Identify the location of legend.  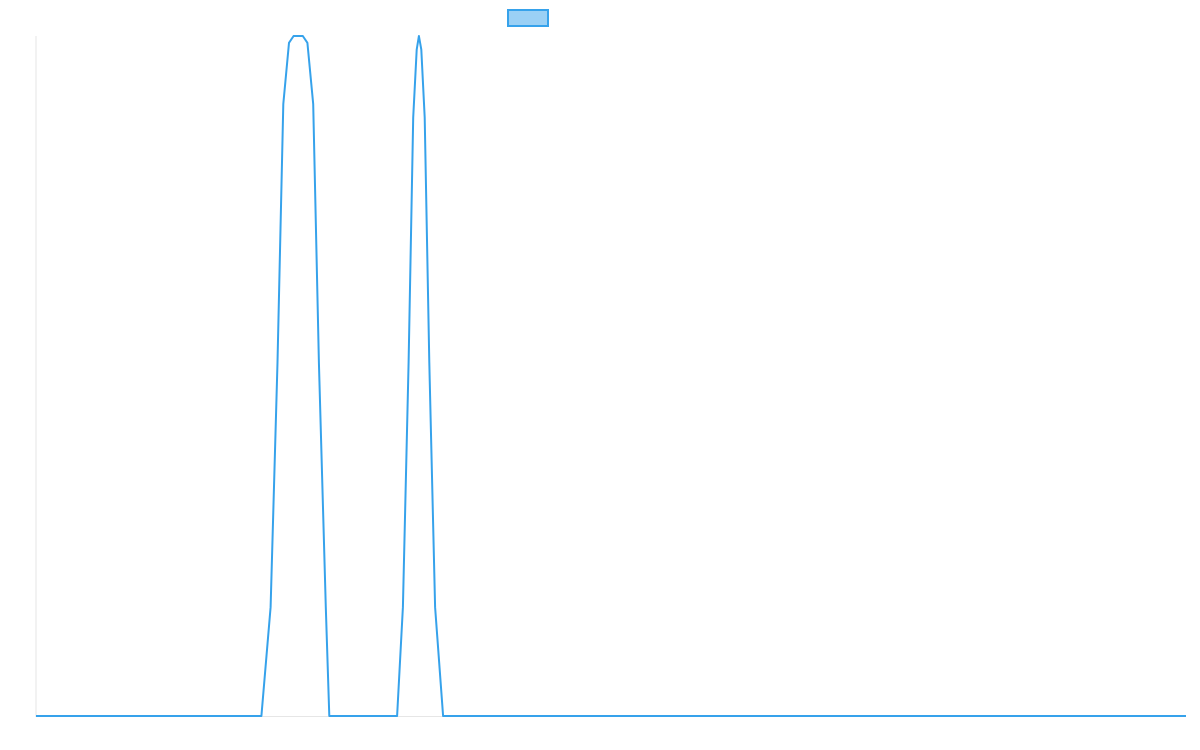
(528, 18).